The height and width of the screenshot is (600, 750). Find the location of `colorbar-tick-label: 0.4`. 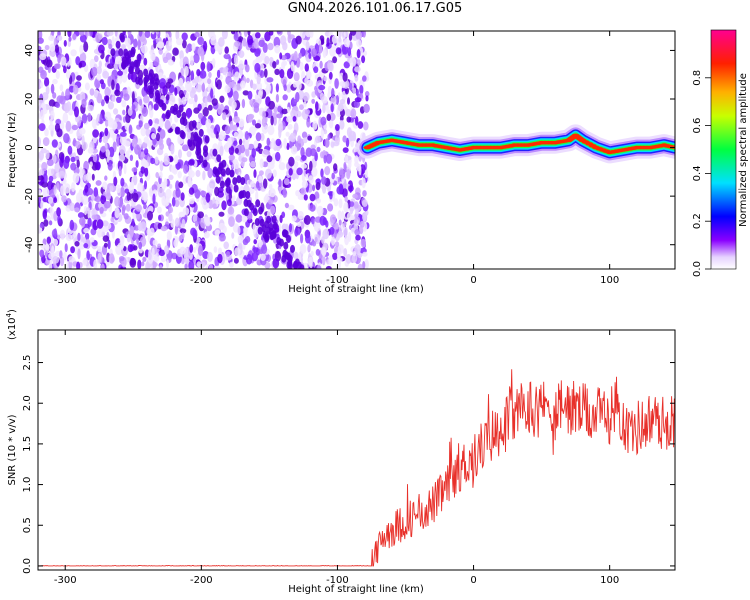

colorbar-tick-label: 0.4 is located at coordinates (697, 173).